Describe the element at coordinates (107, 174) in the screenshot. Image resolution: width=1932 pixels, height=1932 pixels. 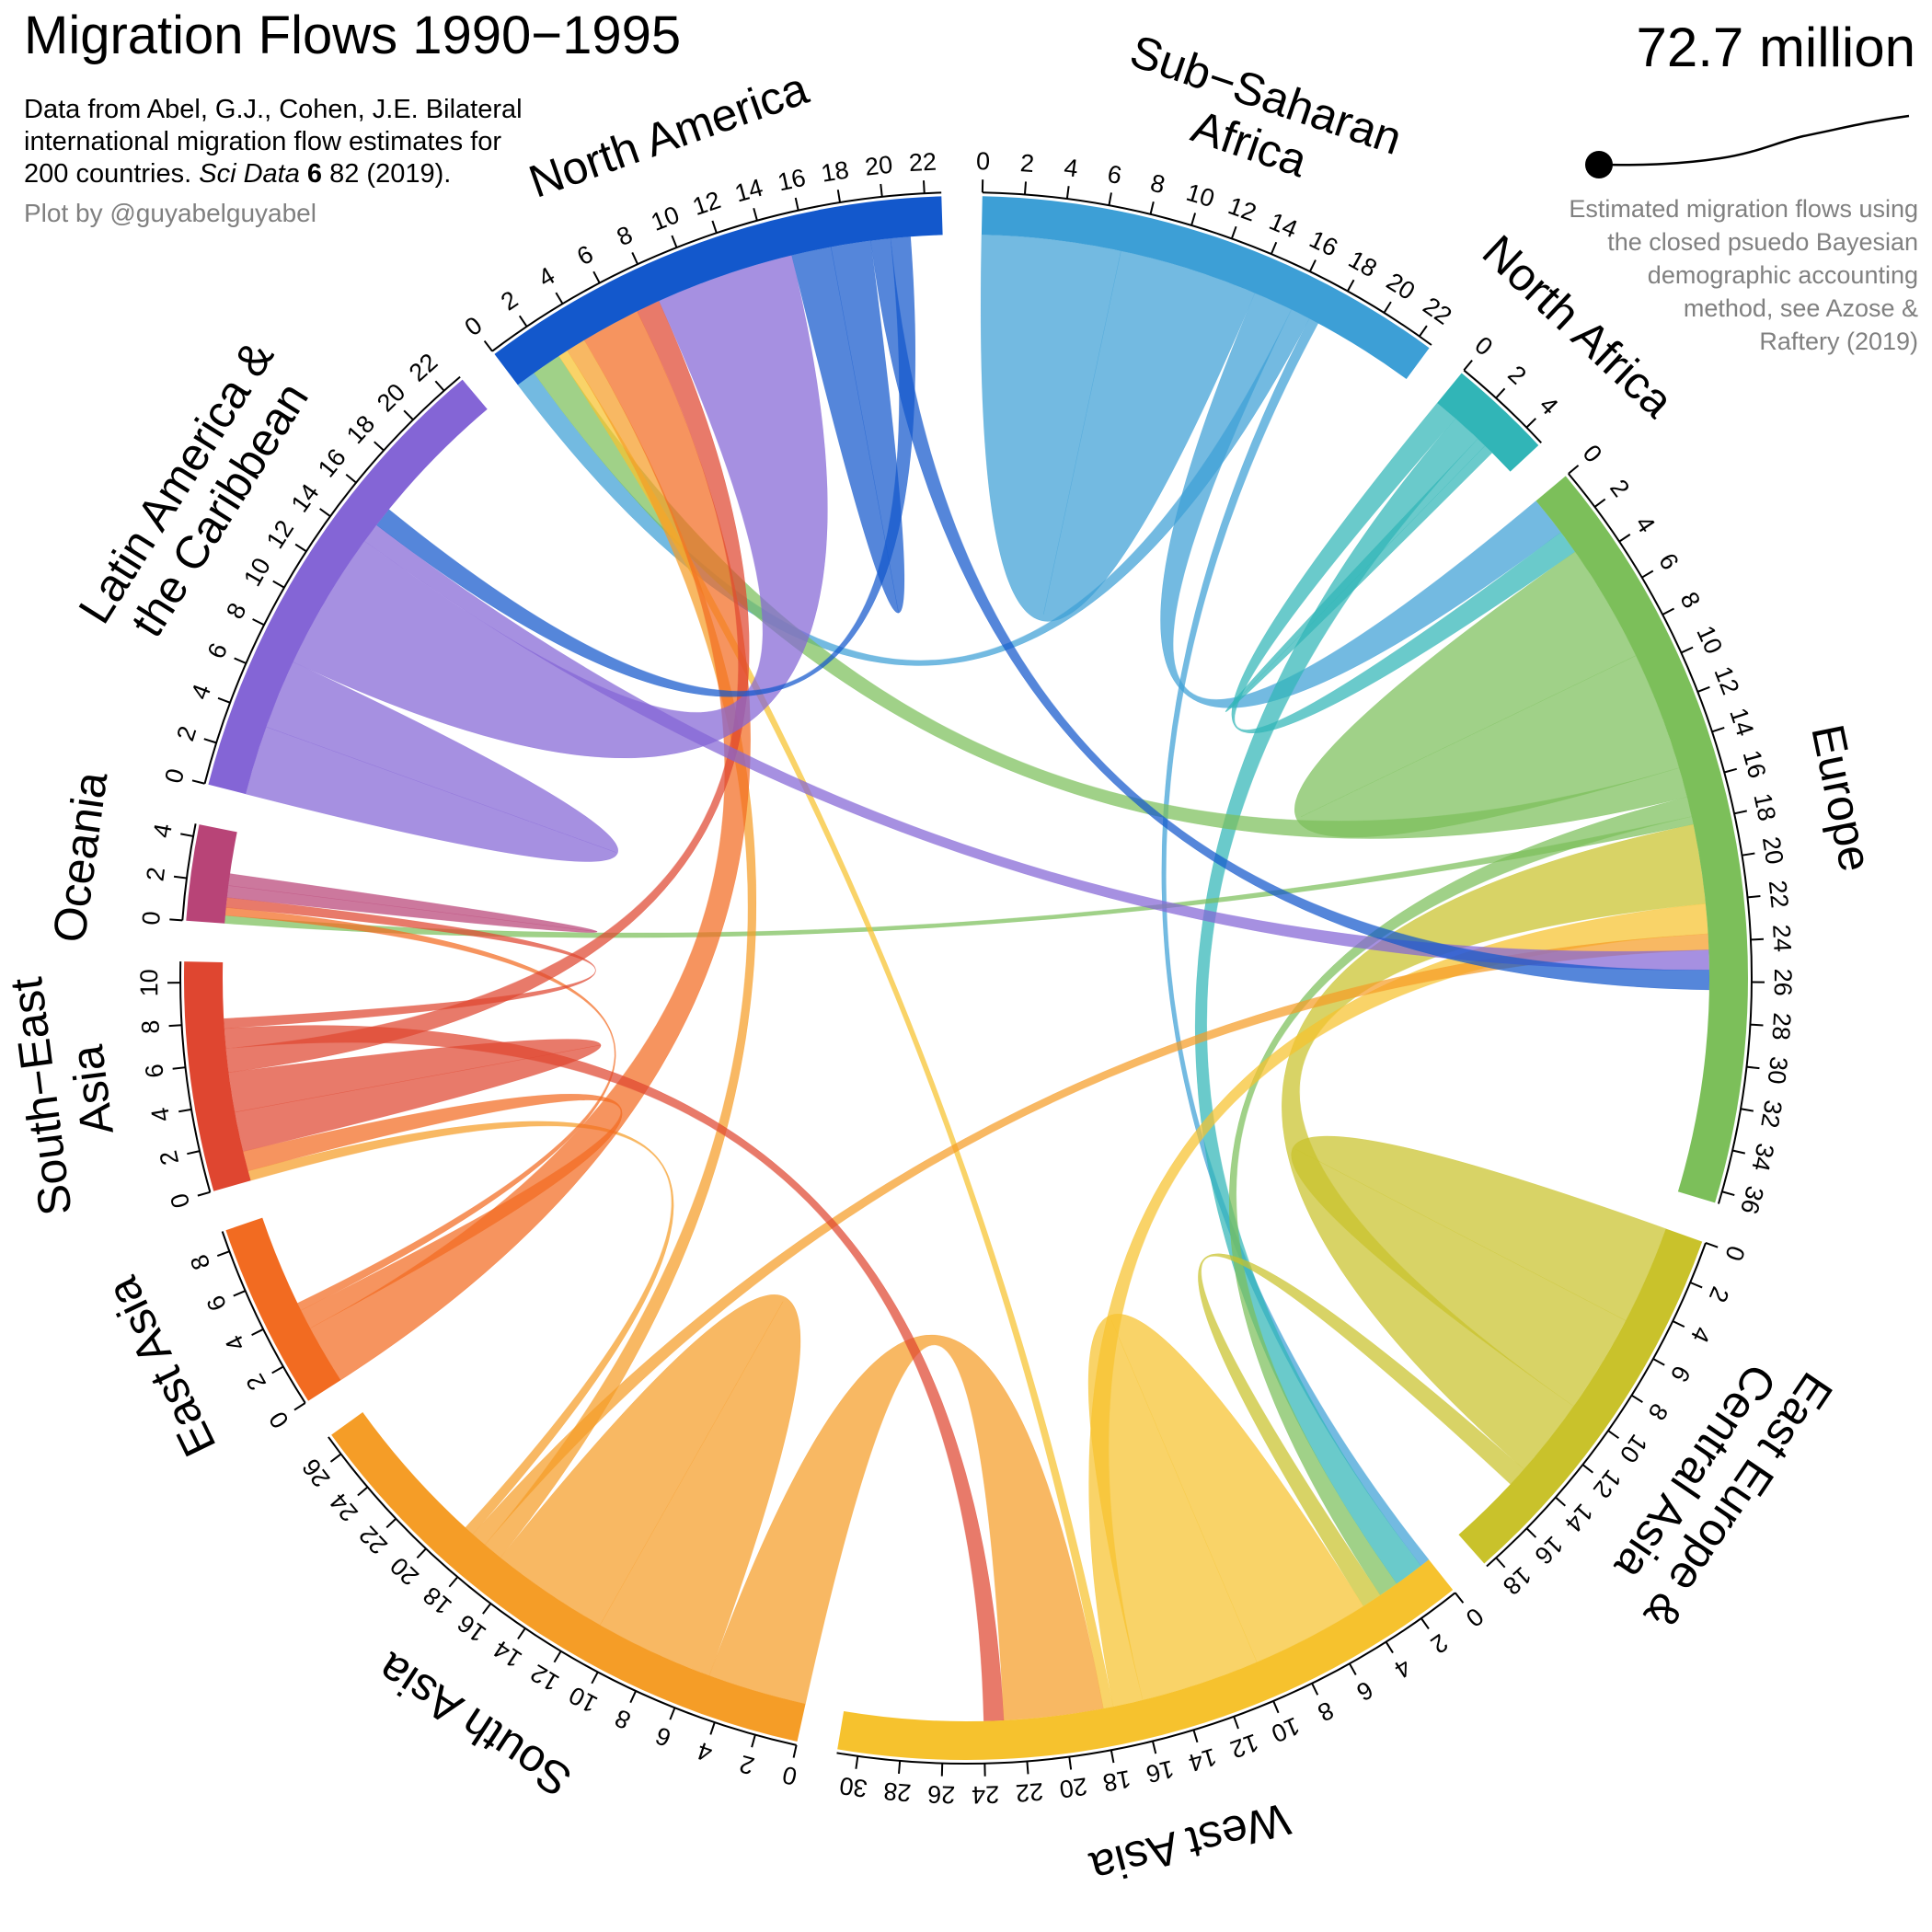
I see `citation-part: 200 countries.` at that location.